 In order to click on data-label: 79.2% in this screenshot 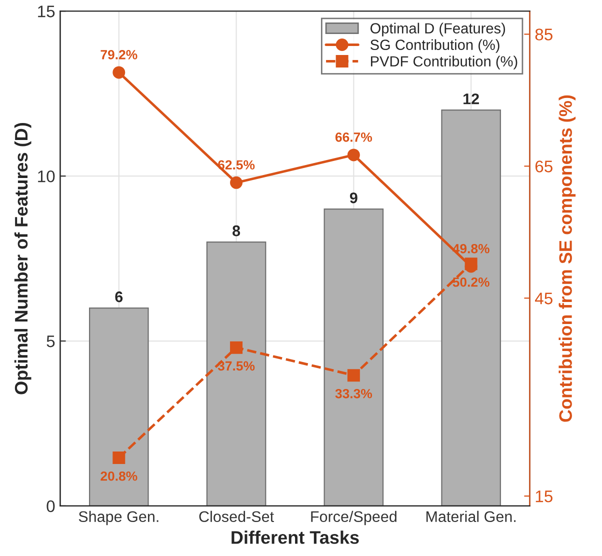, I will do `click(119, 55)`.